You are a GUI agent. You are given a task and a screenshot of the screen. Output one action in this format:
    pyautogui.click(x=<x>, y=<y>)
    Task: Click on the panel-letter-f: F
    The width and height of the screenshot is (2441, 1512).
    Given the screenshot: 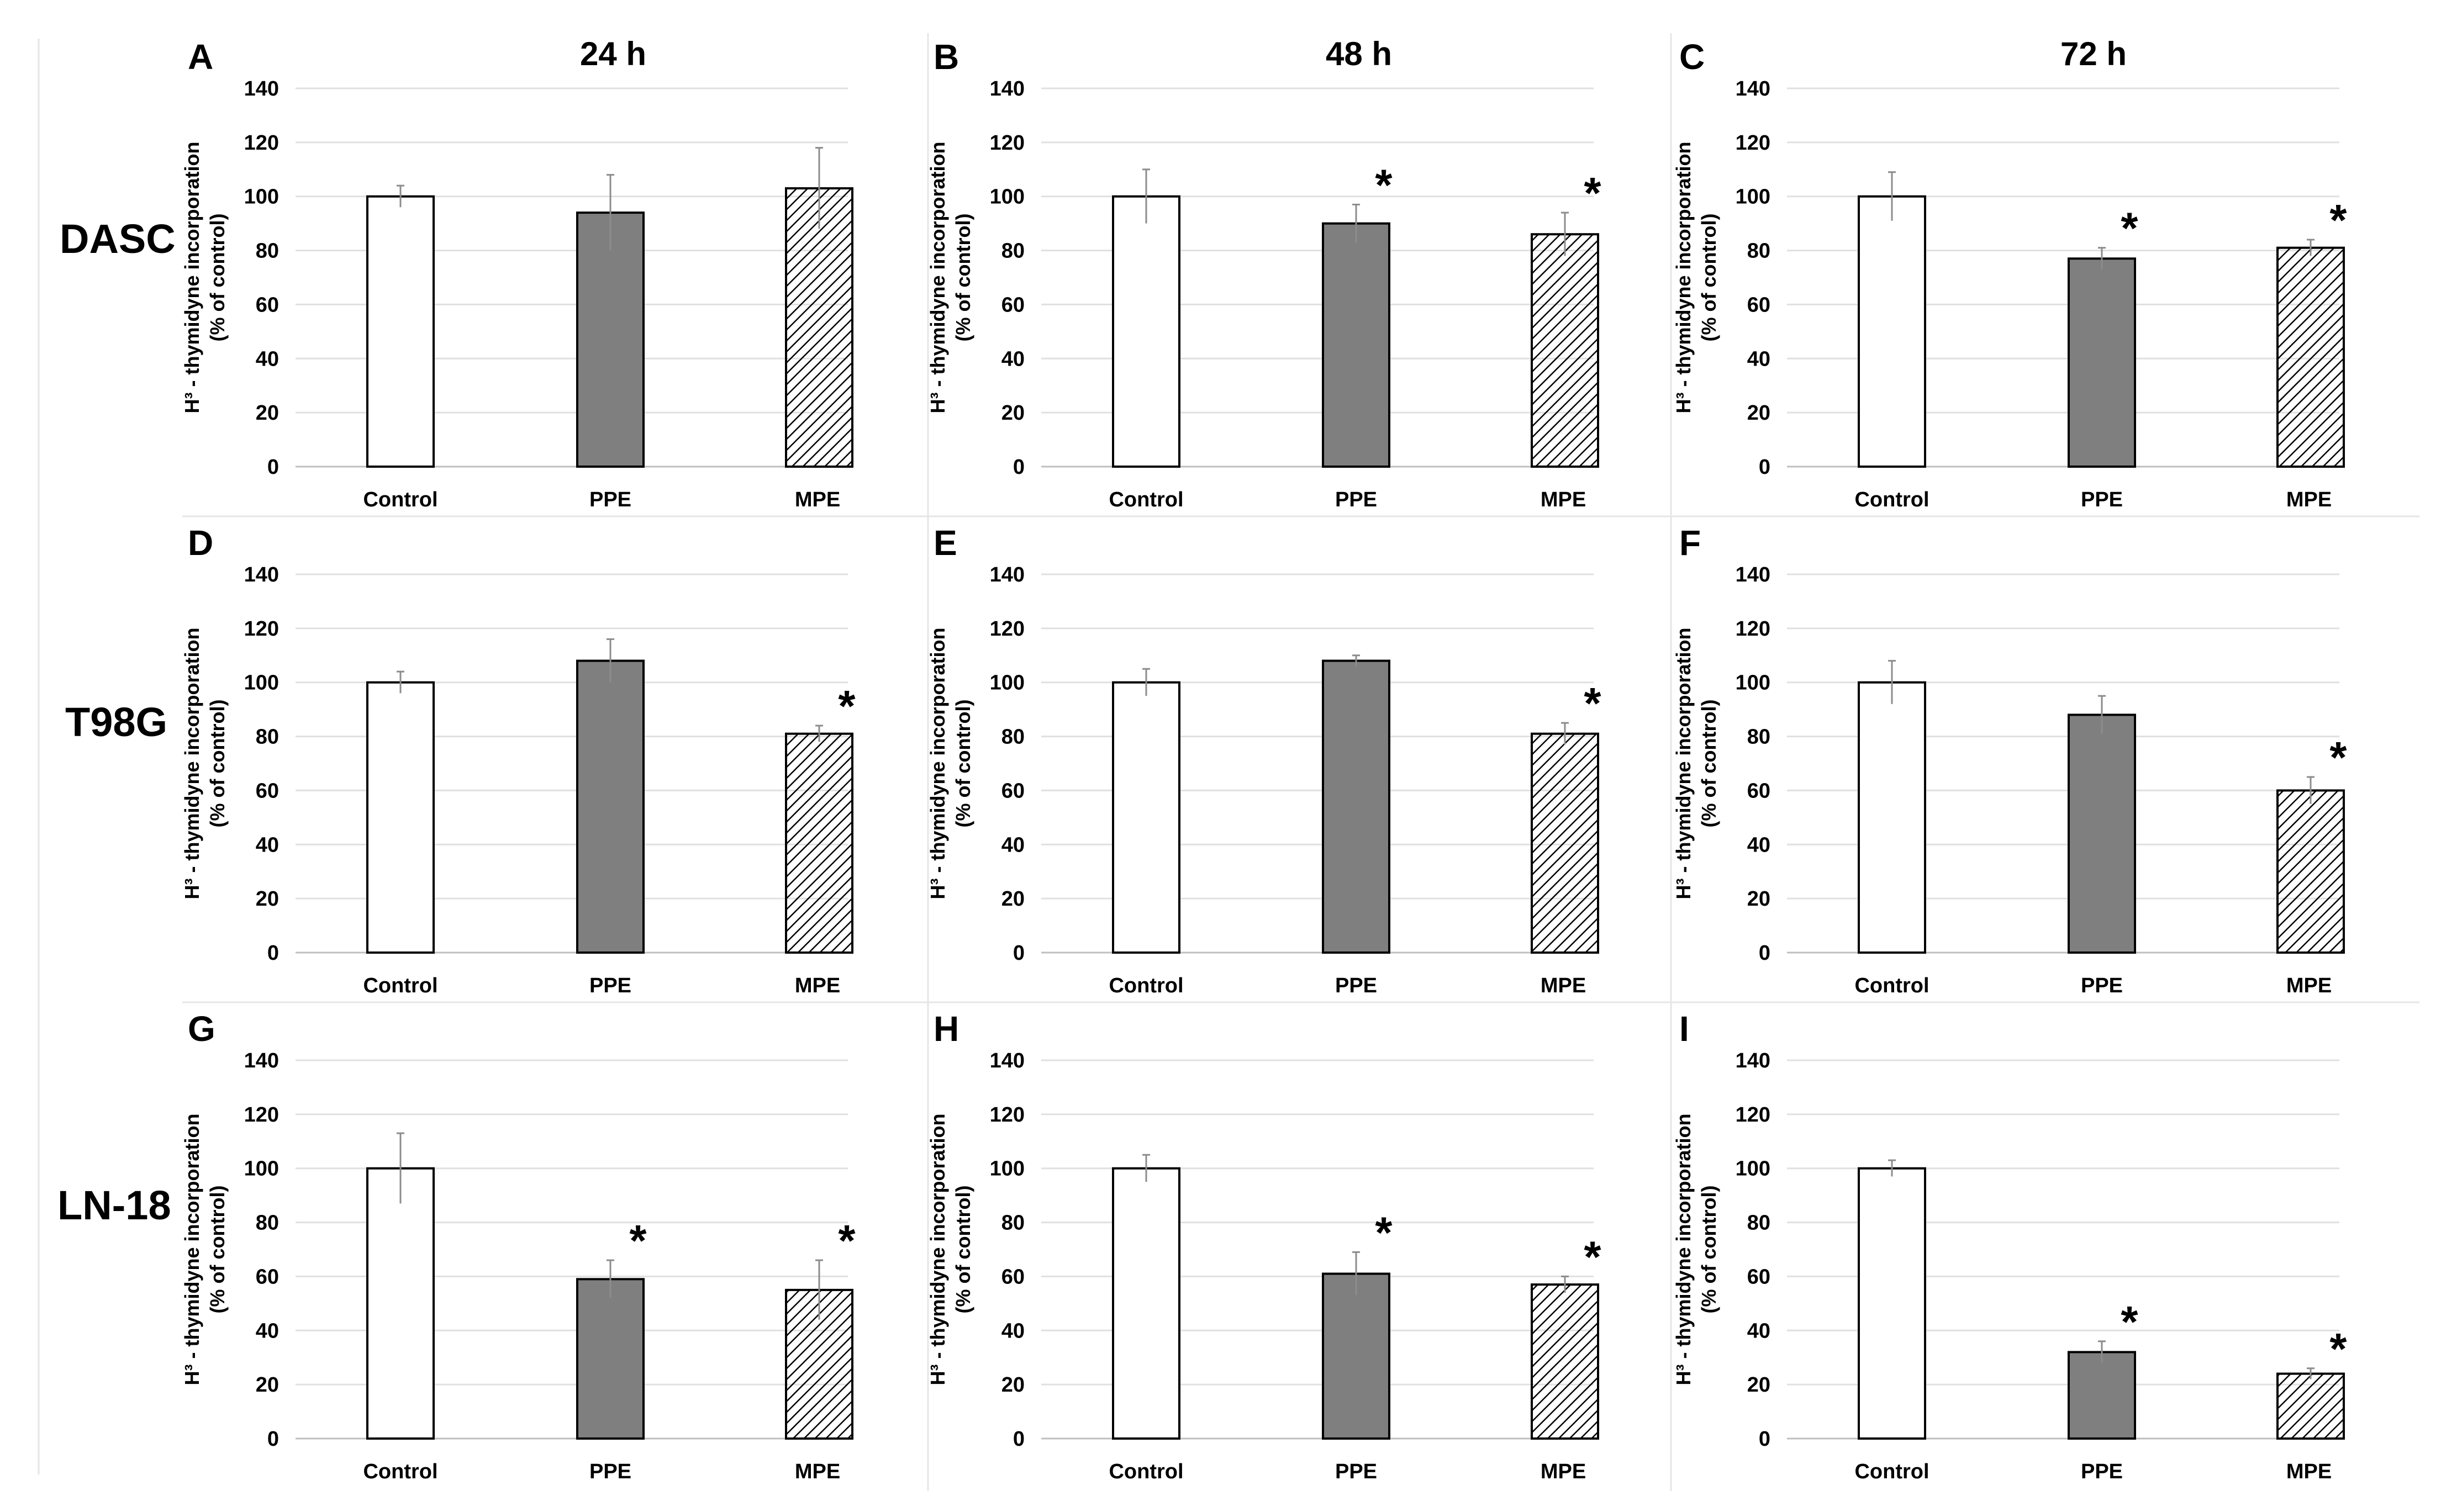 What is the action you would take?
    pyautogui.click(x=1690, y=543)
    